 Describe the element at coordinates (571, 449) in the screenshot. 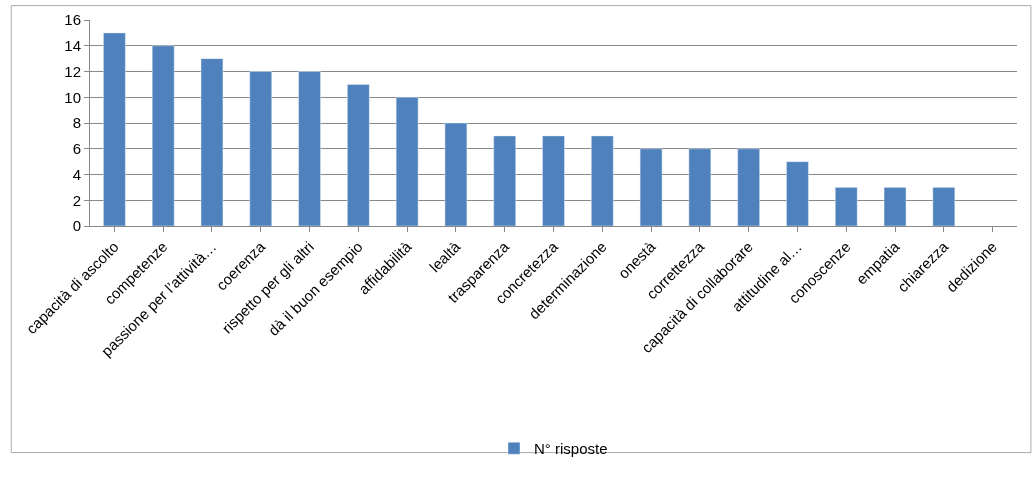

I see `legend-label: N° risposte` at that location.